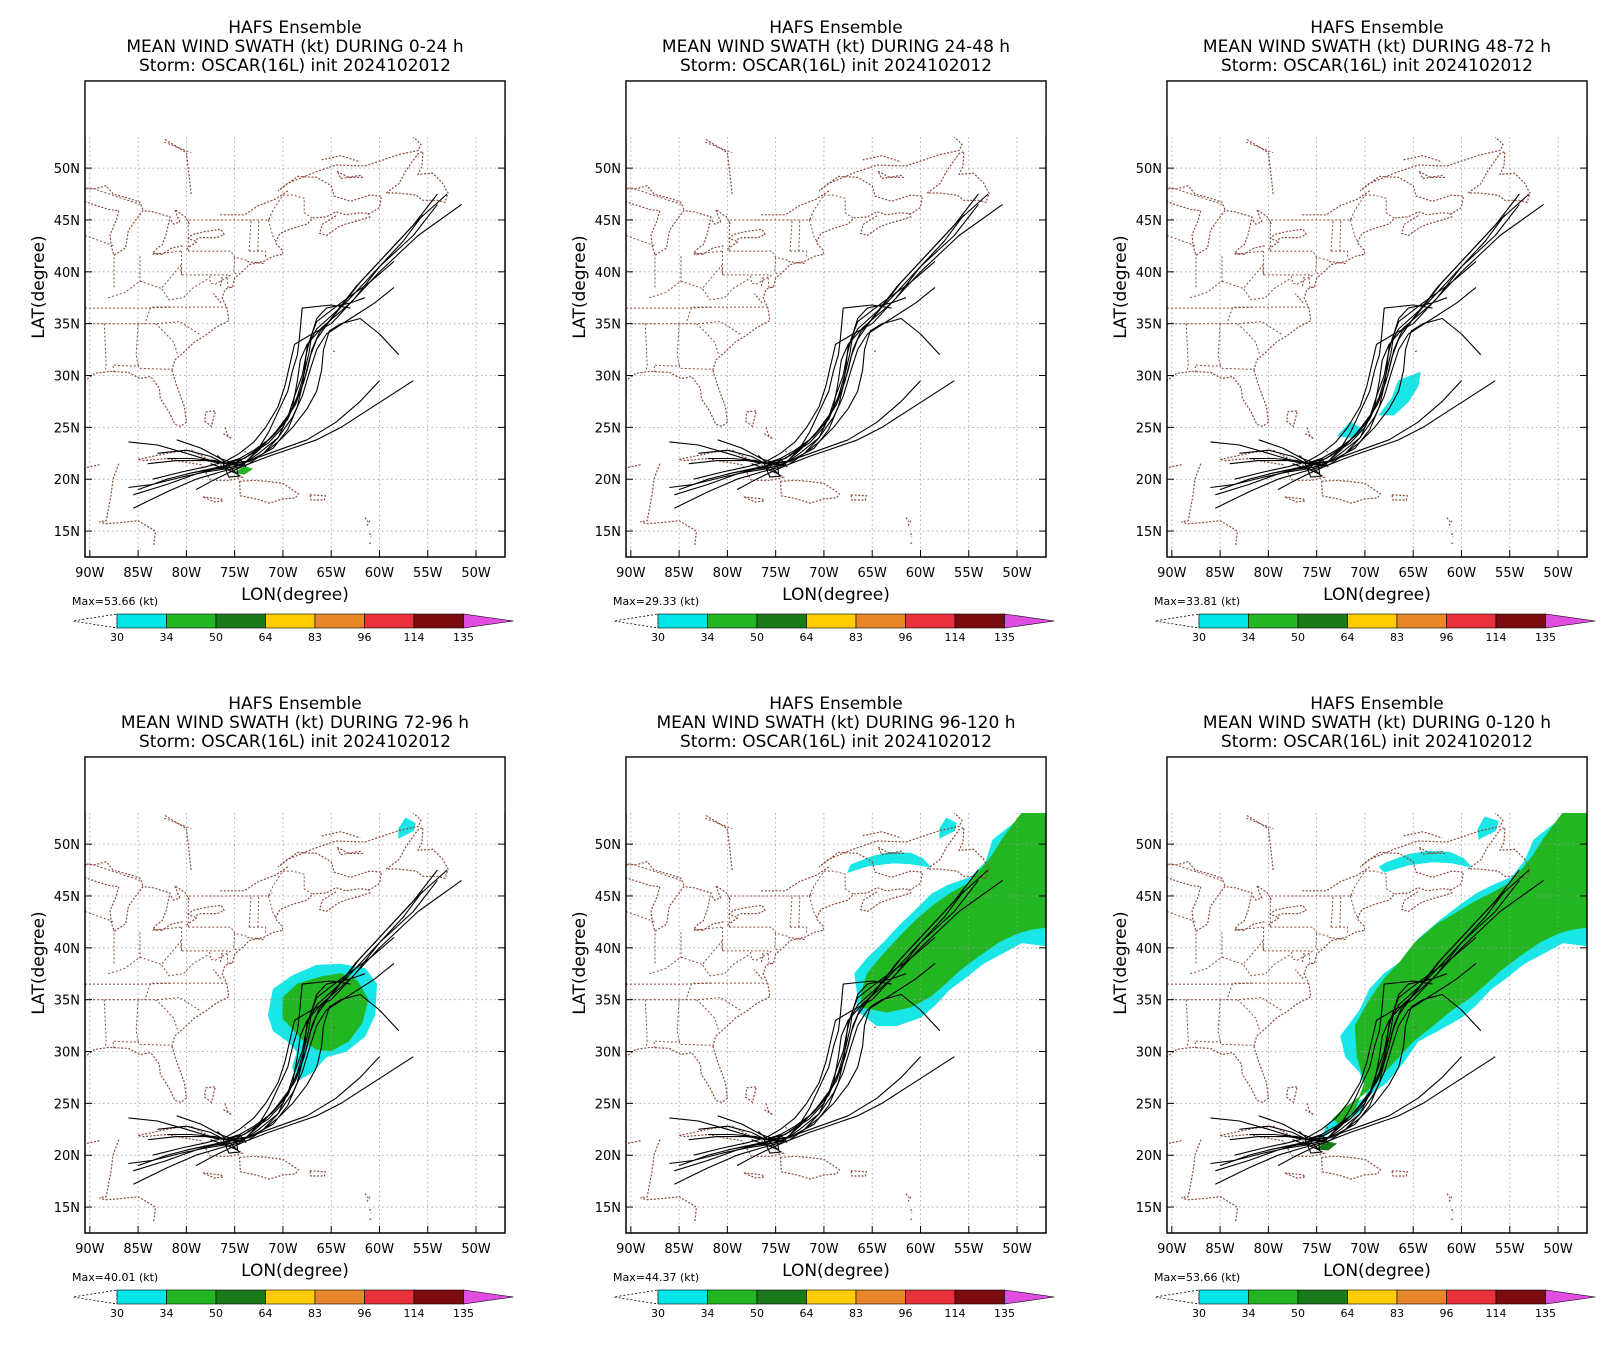 Image resolution: width=1614 pixels, height=1352 pixels. I want to click on y-tick-label: 35N, so click(608, 325).